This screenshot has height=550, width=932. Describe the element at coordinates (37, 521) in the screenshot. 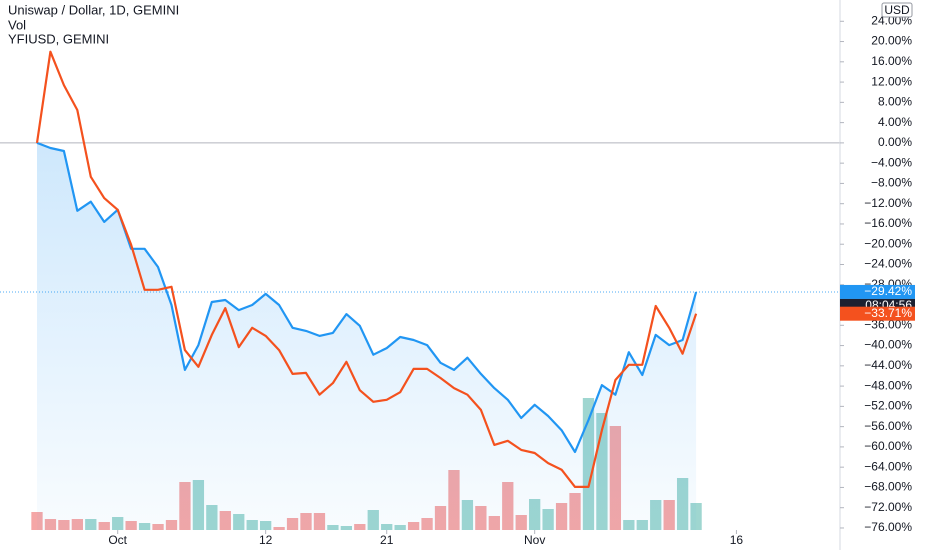

I see `volume-bar` at that location.